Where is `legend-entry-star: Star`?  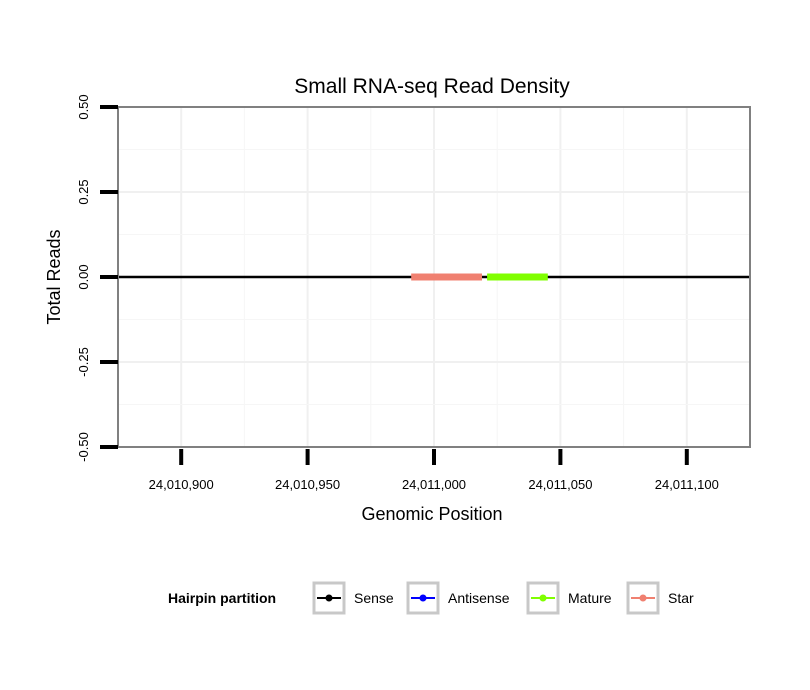 legend-entry-star: Star is located at coordinates (660, 598).